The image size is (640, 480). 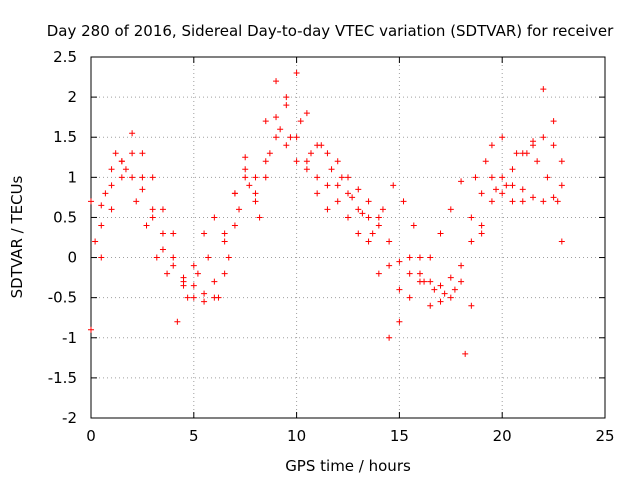 I want to click on y-tick-label: 0, so click(x=72, y=258).